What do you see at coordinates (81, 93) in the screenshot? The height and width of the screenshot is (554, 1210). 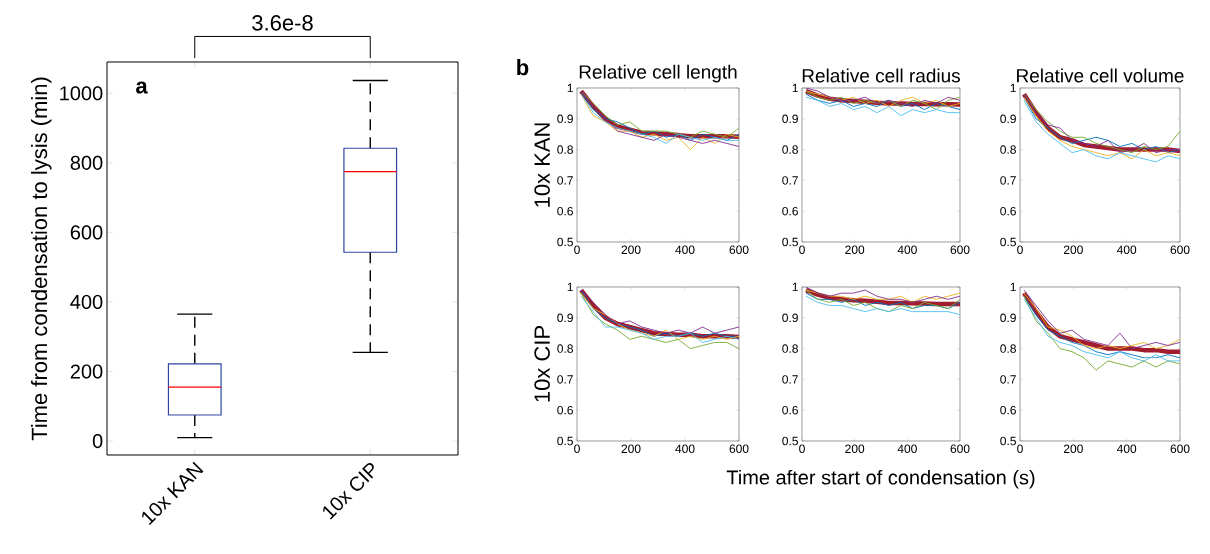 I see `y-tick-label: 1000` at bounding box center [81, 93].